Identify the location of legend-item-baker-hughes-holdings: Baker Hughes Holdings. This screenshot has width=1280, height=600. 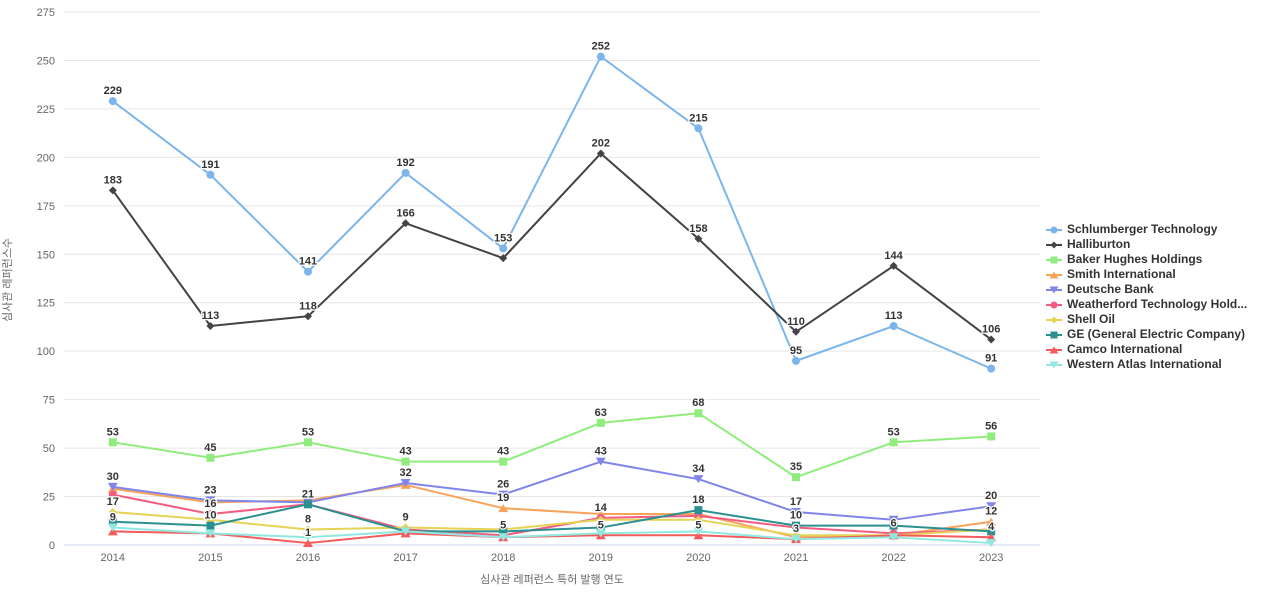
(1146, 259).